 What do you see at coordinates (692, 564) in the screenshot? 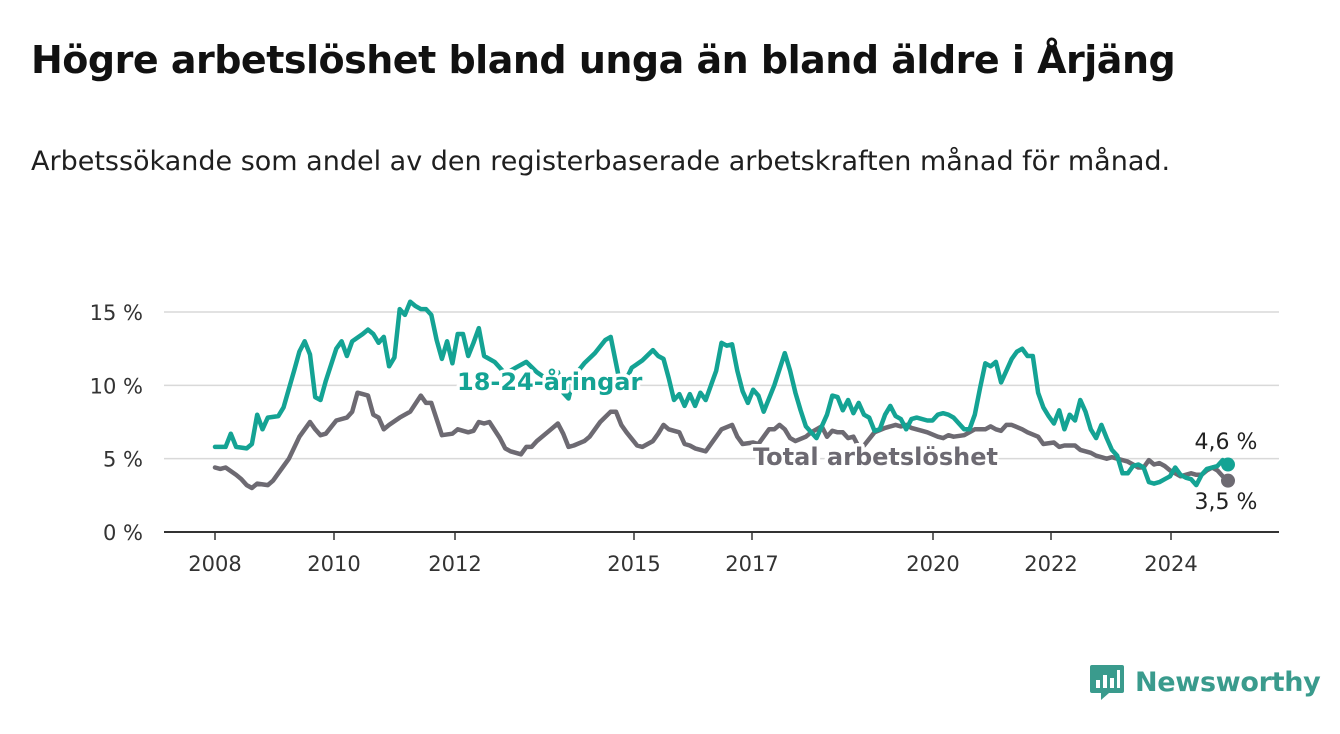
I see `x-axis-tick-labels: 2008 2010 2012 2015 2017 2020 2022 2024` at bounding box center [692, 564].